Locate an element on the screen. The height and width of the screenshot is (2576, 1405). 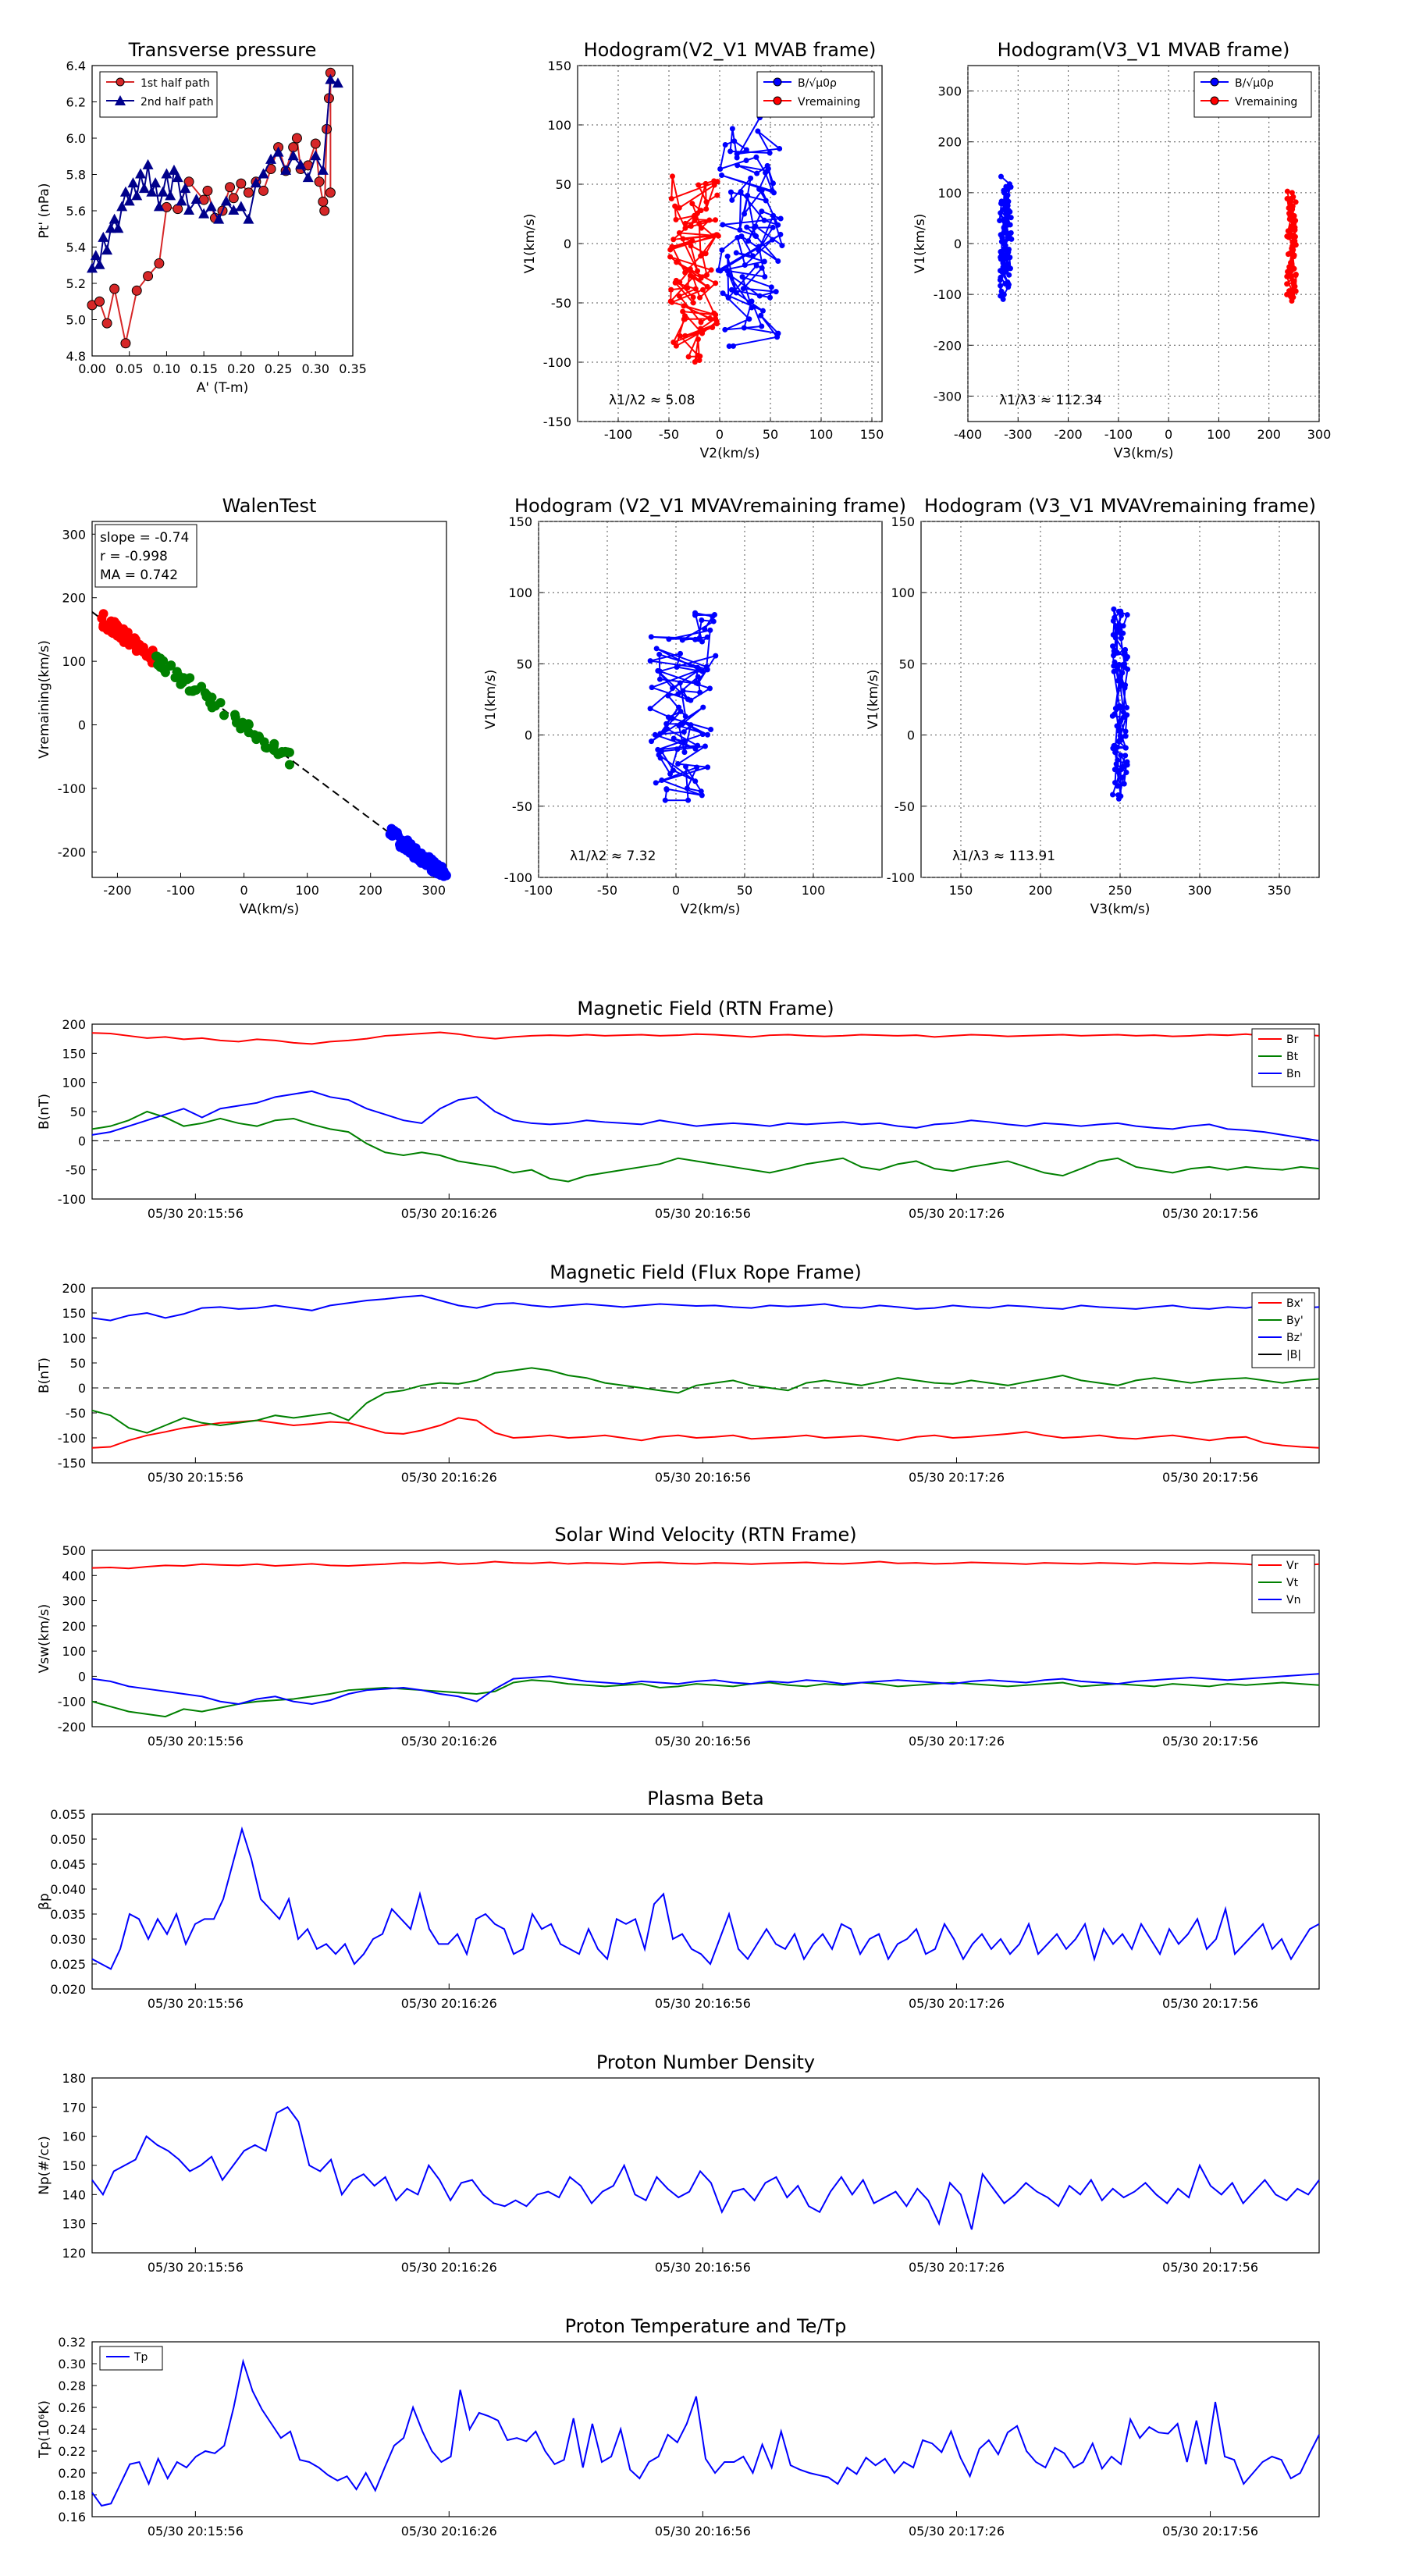
p3-xtick-2: -200 is located at coordinates (1068, 434).